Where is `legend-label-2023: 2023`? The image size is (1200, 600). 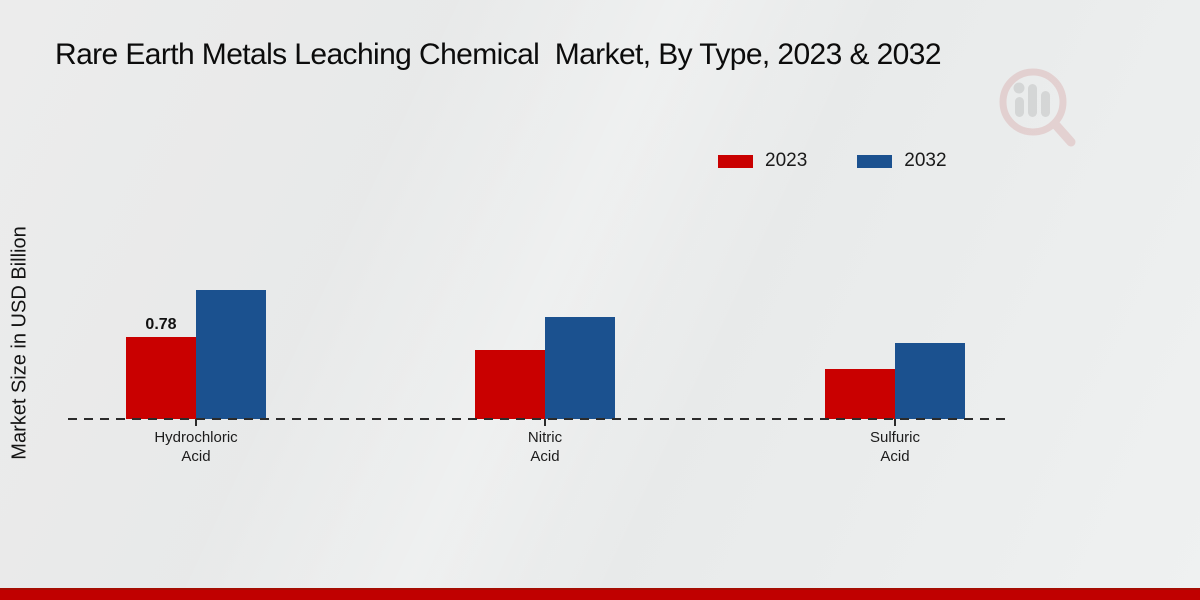 legend-label-2023: 2023 is located at coordinates (786, 160).